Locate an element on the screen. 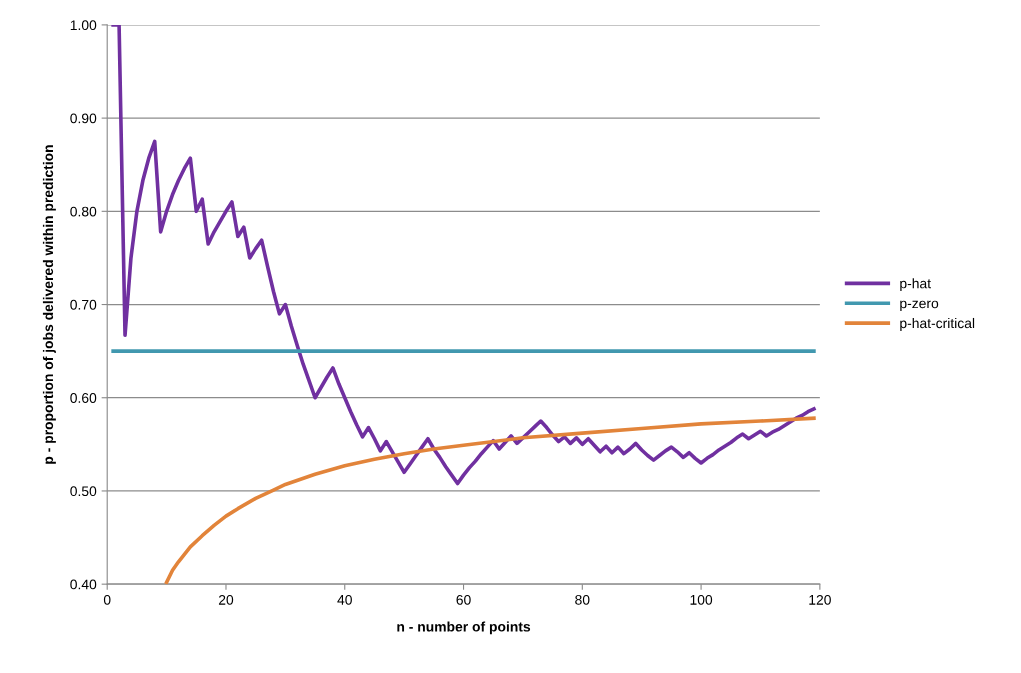 The image size is (1021, 673). x-tick-label: 60 is located at coordinates (463, 599).